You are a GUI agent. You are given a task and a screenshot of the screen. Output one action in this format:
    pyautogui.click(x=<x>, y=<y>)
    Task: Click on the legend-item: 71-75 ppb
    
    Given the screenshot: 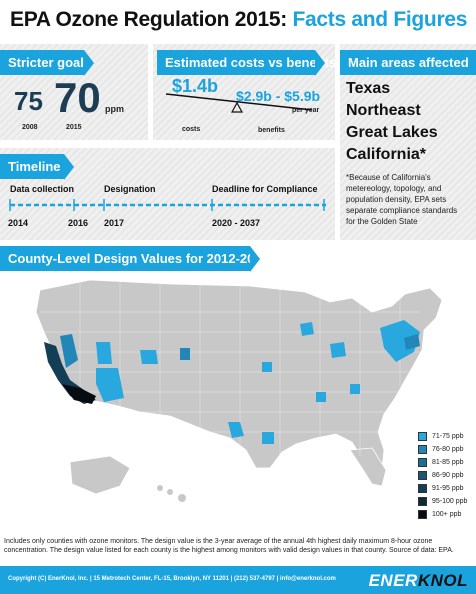 What is the action you would take?
    pyautogui.click(x=442, y=436)
    